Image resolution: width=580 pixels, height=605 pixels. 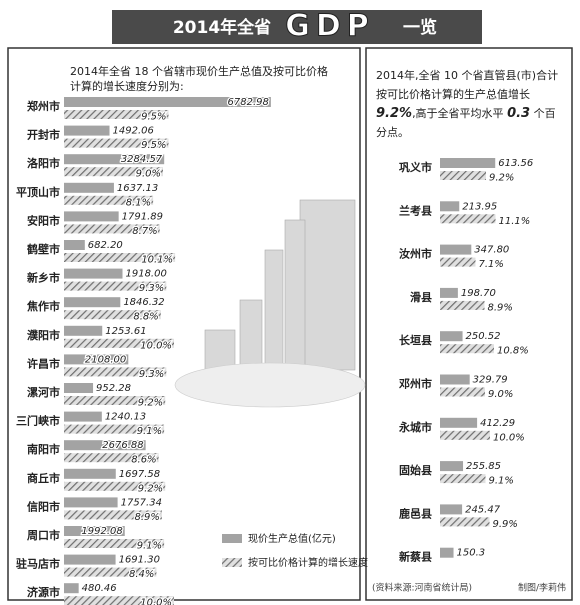 What do you see at coordinates (113, 388) in the screenshot?
I see `gdp-label: 952.28` at bounding box center [113, 388].